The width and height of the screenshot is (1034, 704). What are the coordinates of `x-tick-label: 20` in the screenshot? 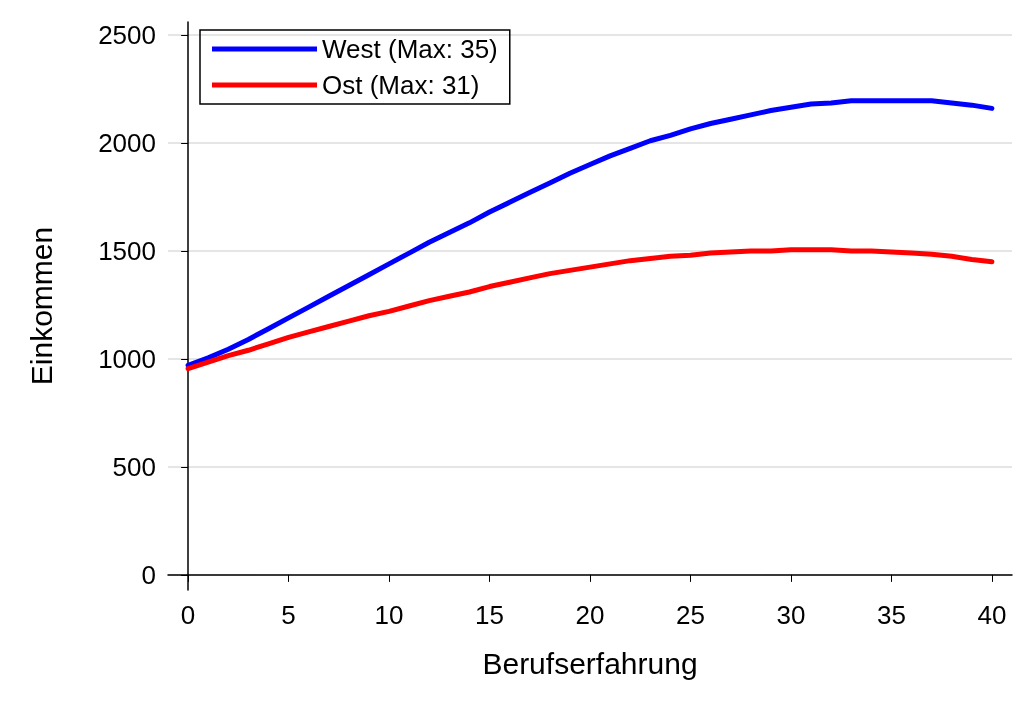 It's located at (590, 615).